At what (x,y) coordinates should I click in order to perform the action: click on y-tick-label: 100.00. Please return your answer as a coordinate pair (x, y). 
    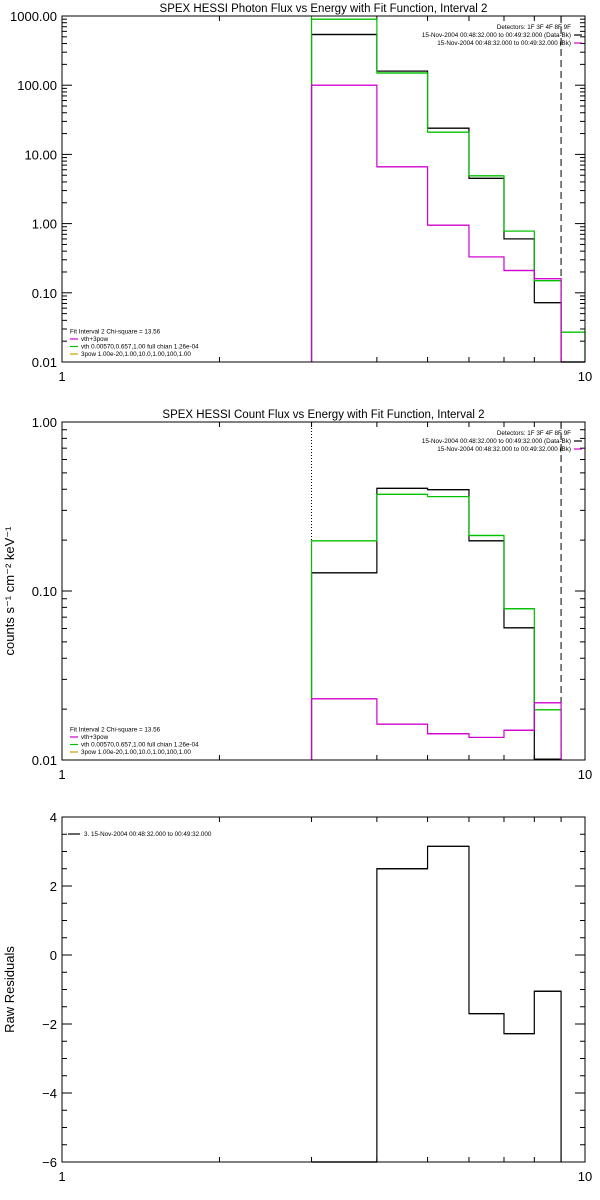
    Looking at the image, I should click on (37, 85).